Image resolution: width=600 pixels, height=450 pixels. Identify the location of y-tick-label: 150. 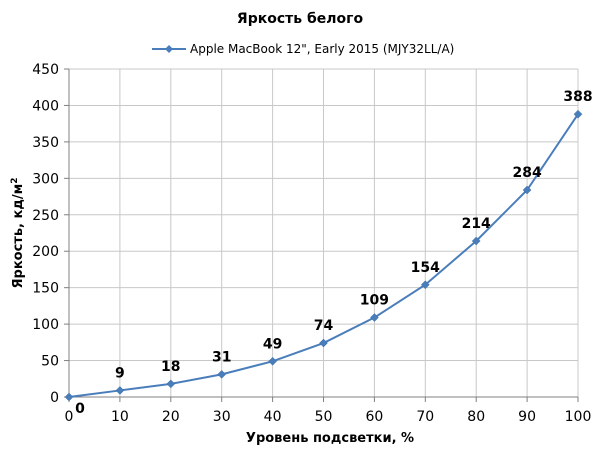
(45, 289).